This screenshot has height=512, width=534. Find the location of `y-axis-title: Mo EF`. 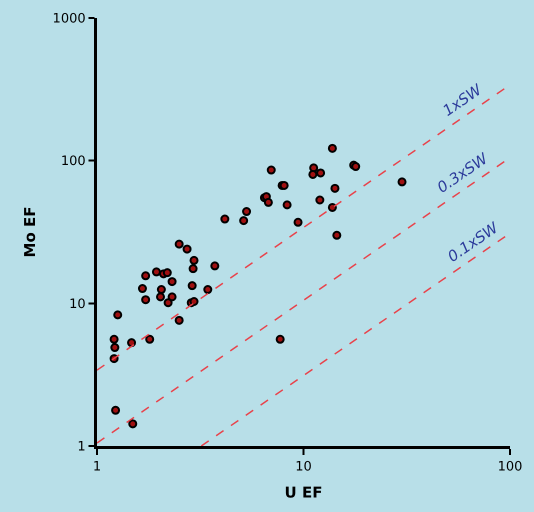

y-axis-title: Mo EF is located at coordinates (29, 232).